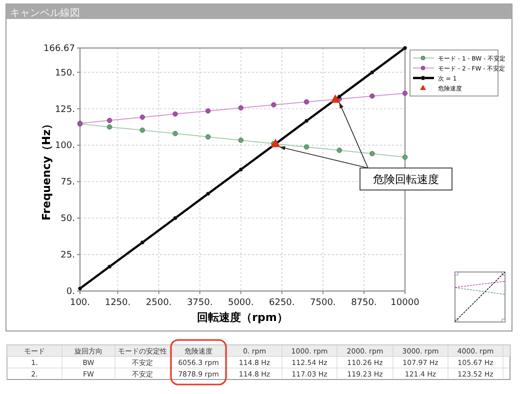  I want to click on y-tick-label: 25., so click(67, 255).